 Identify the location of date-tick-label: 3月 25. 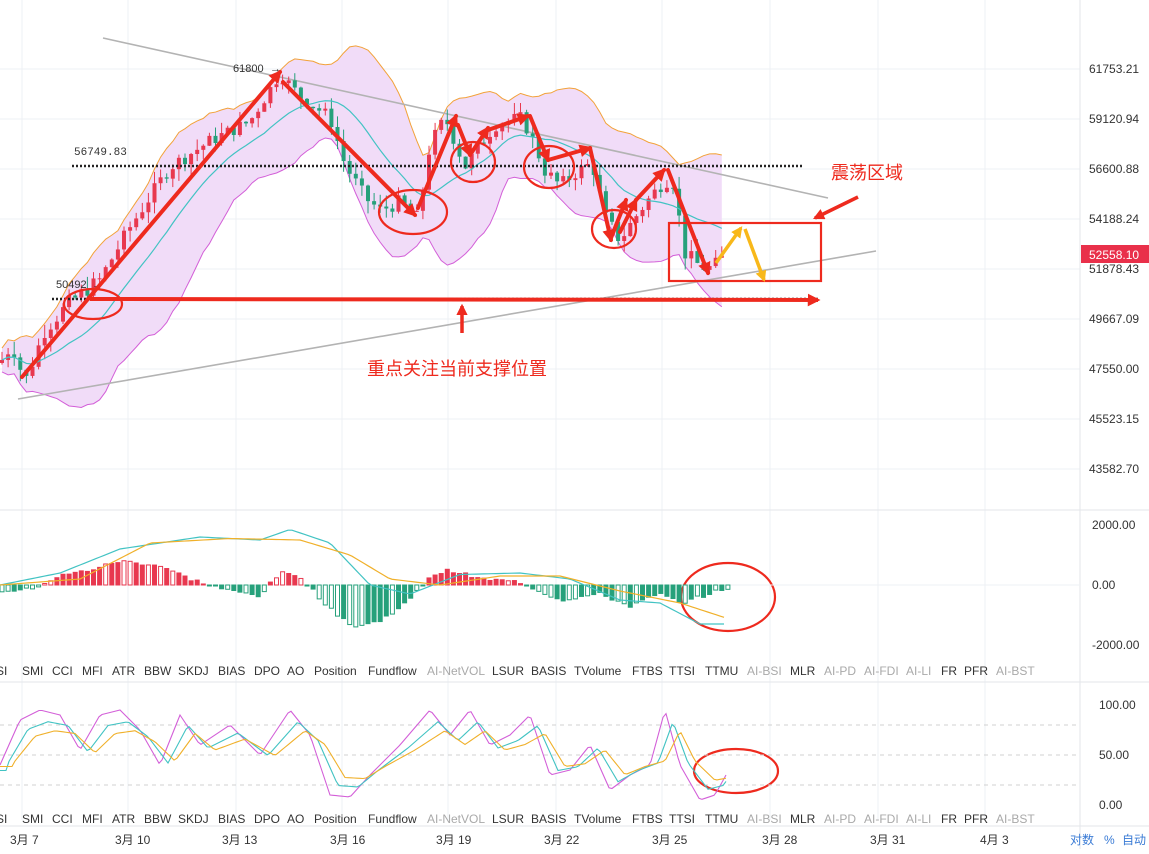
(670, 840).